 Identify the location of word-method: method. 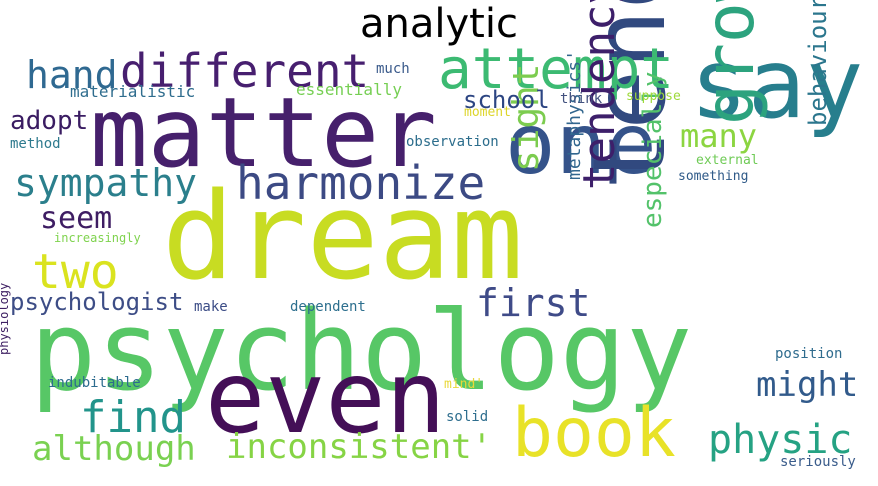
(35, 144).